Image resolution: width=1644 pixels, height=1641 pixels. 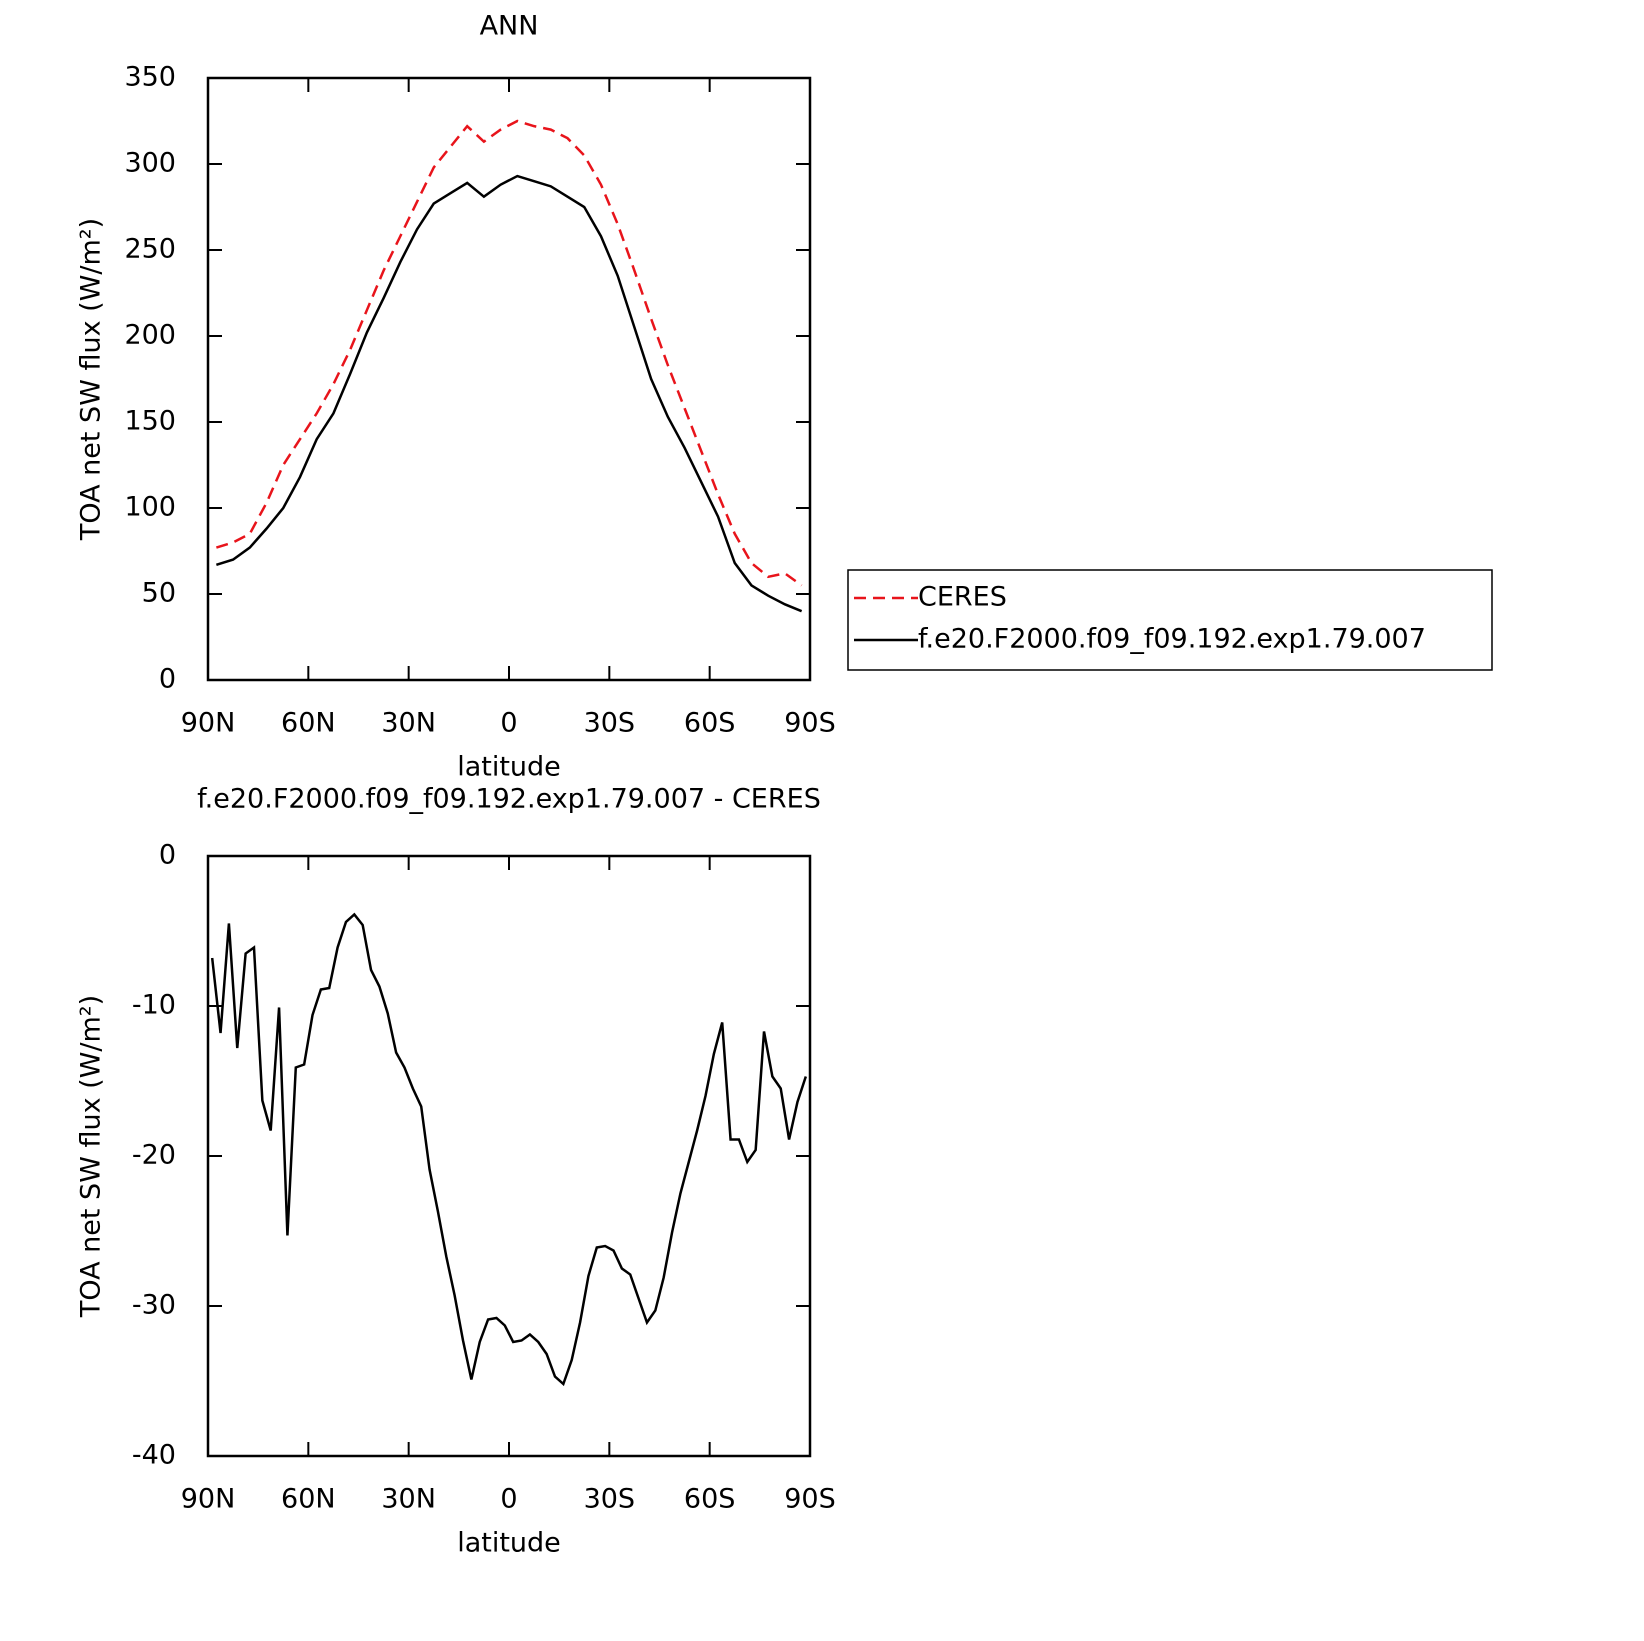 I want to click on legend-box, so click(x=1170, y=620).